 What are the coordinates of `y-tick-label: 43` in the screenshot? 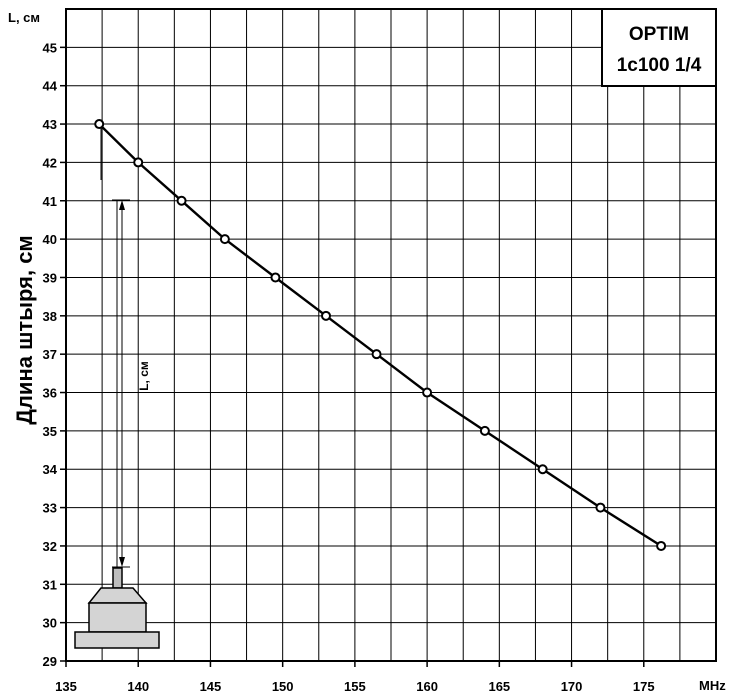 It's located at (50, 124).